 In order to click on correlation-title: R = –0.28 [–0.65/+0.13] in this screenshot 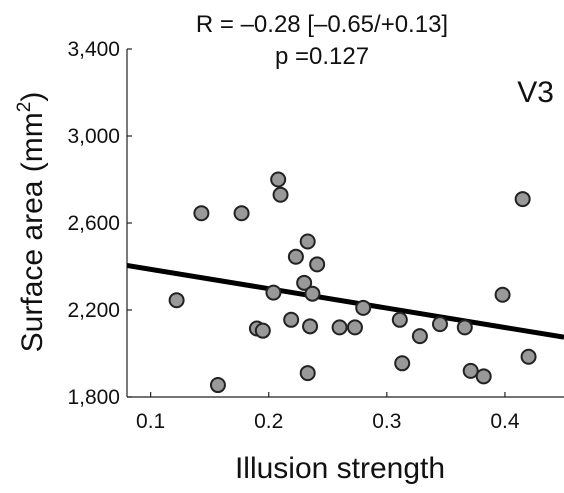, I will do `click(322, 24)`.